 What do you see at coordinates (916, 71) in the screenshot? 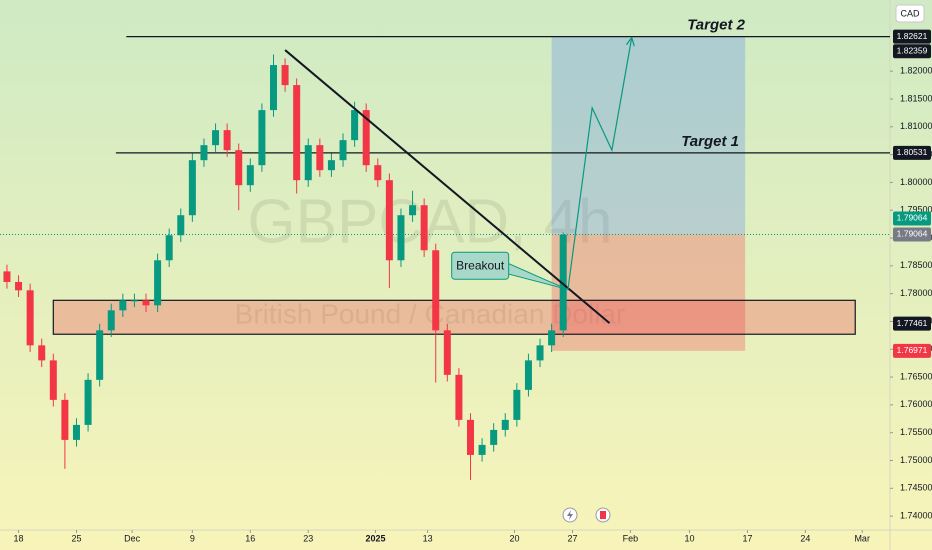
I see `y-tick-label: 1.82000` at bounding box center [916, 71].